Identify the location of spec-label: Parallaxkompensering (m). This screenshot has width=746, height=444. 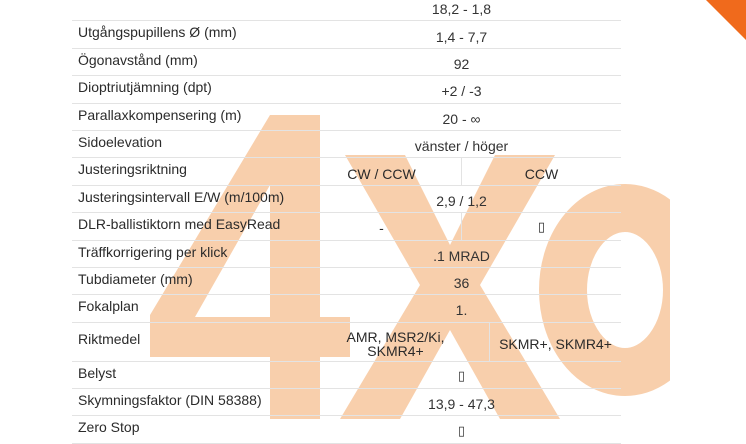
(160, 114).